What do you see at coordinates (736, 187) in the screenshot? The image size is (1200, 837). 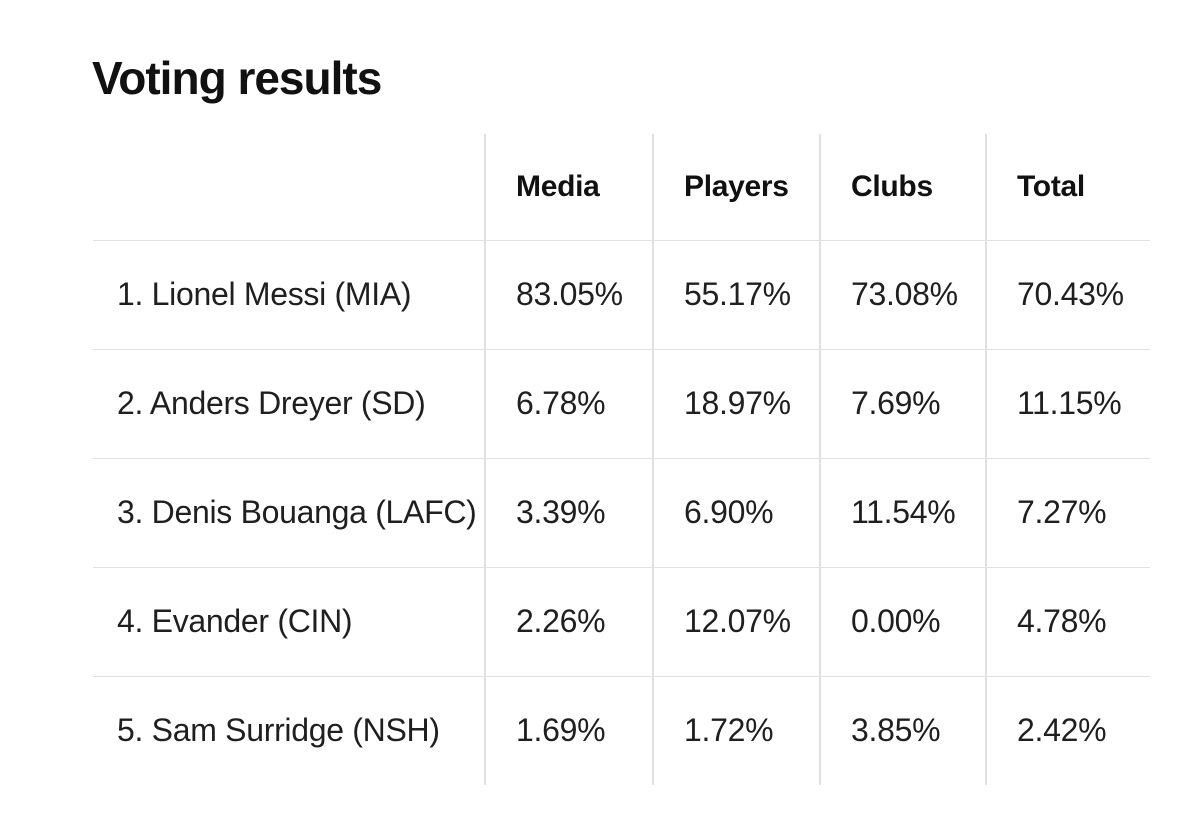 I see `column-header-players: Players` at bounding box center [736, 187].